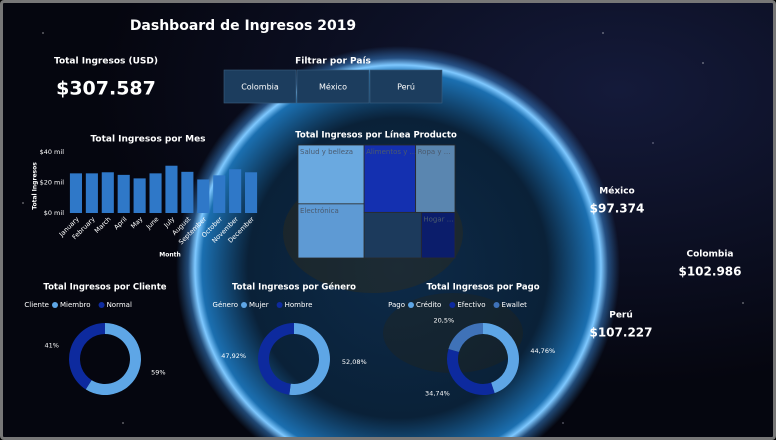  What do you see at coordinates (120, 223) in the screenshot?
I see `x-tick-label: April` at bounding box center [120, 223].